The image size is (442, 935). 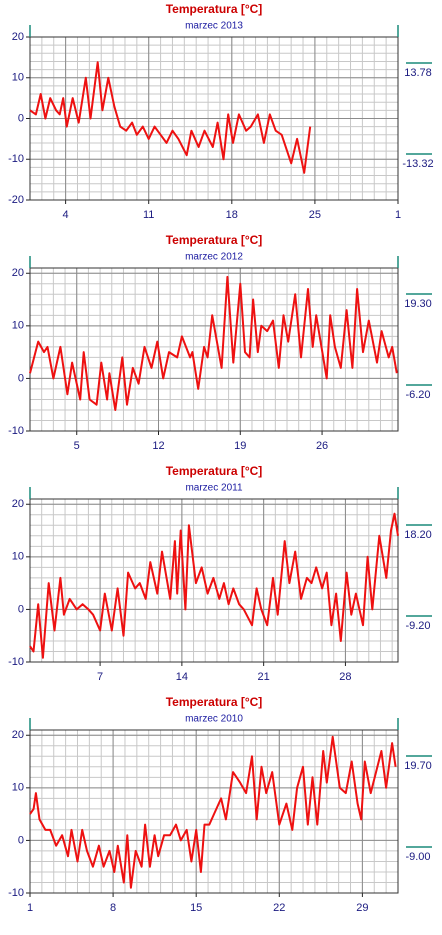 I want to click on chart-subtitle: marzec 2011, so click(x=214, y=488).